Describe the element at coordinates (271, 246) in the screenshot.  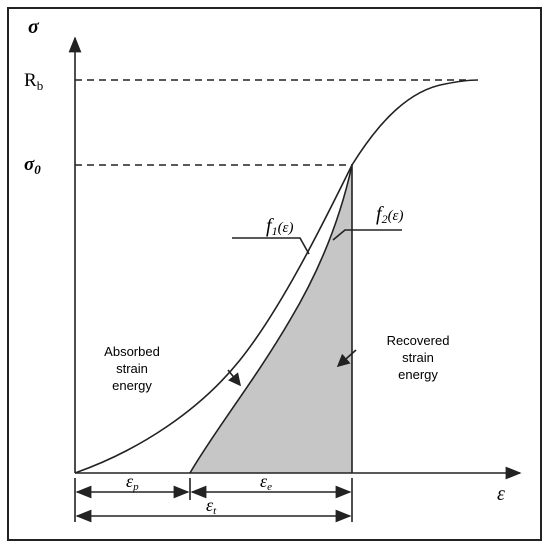
I see `f1-leader` at that location.